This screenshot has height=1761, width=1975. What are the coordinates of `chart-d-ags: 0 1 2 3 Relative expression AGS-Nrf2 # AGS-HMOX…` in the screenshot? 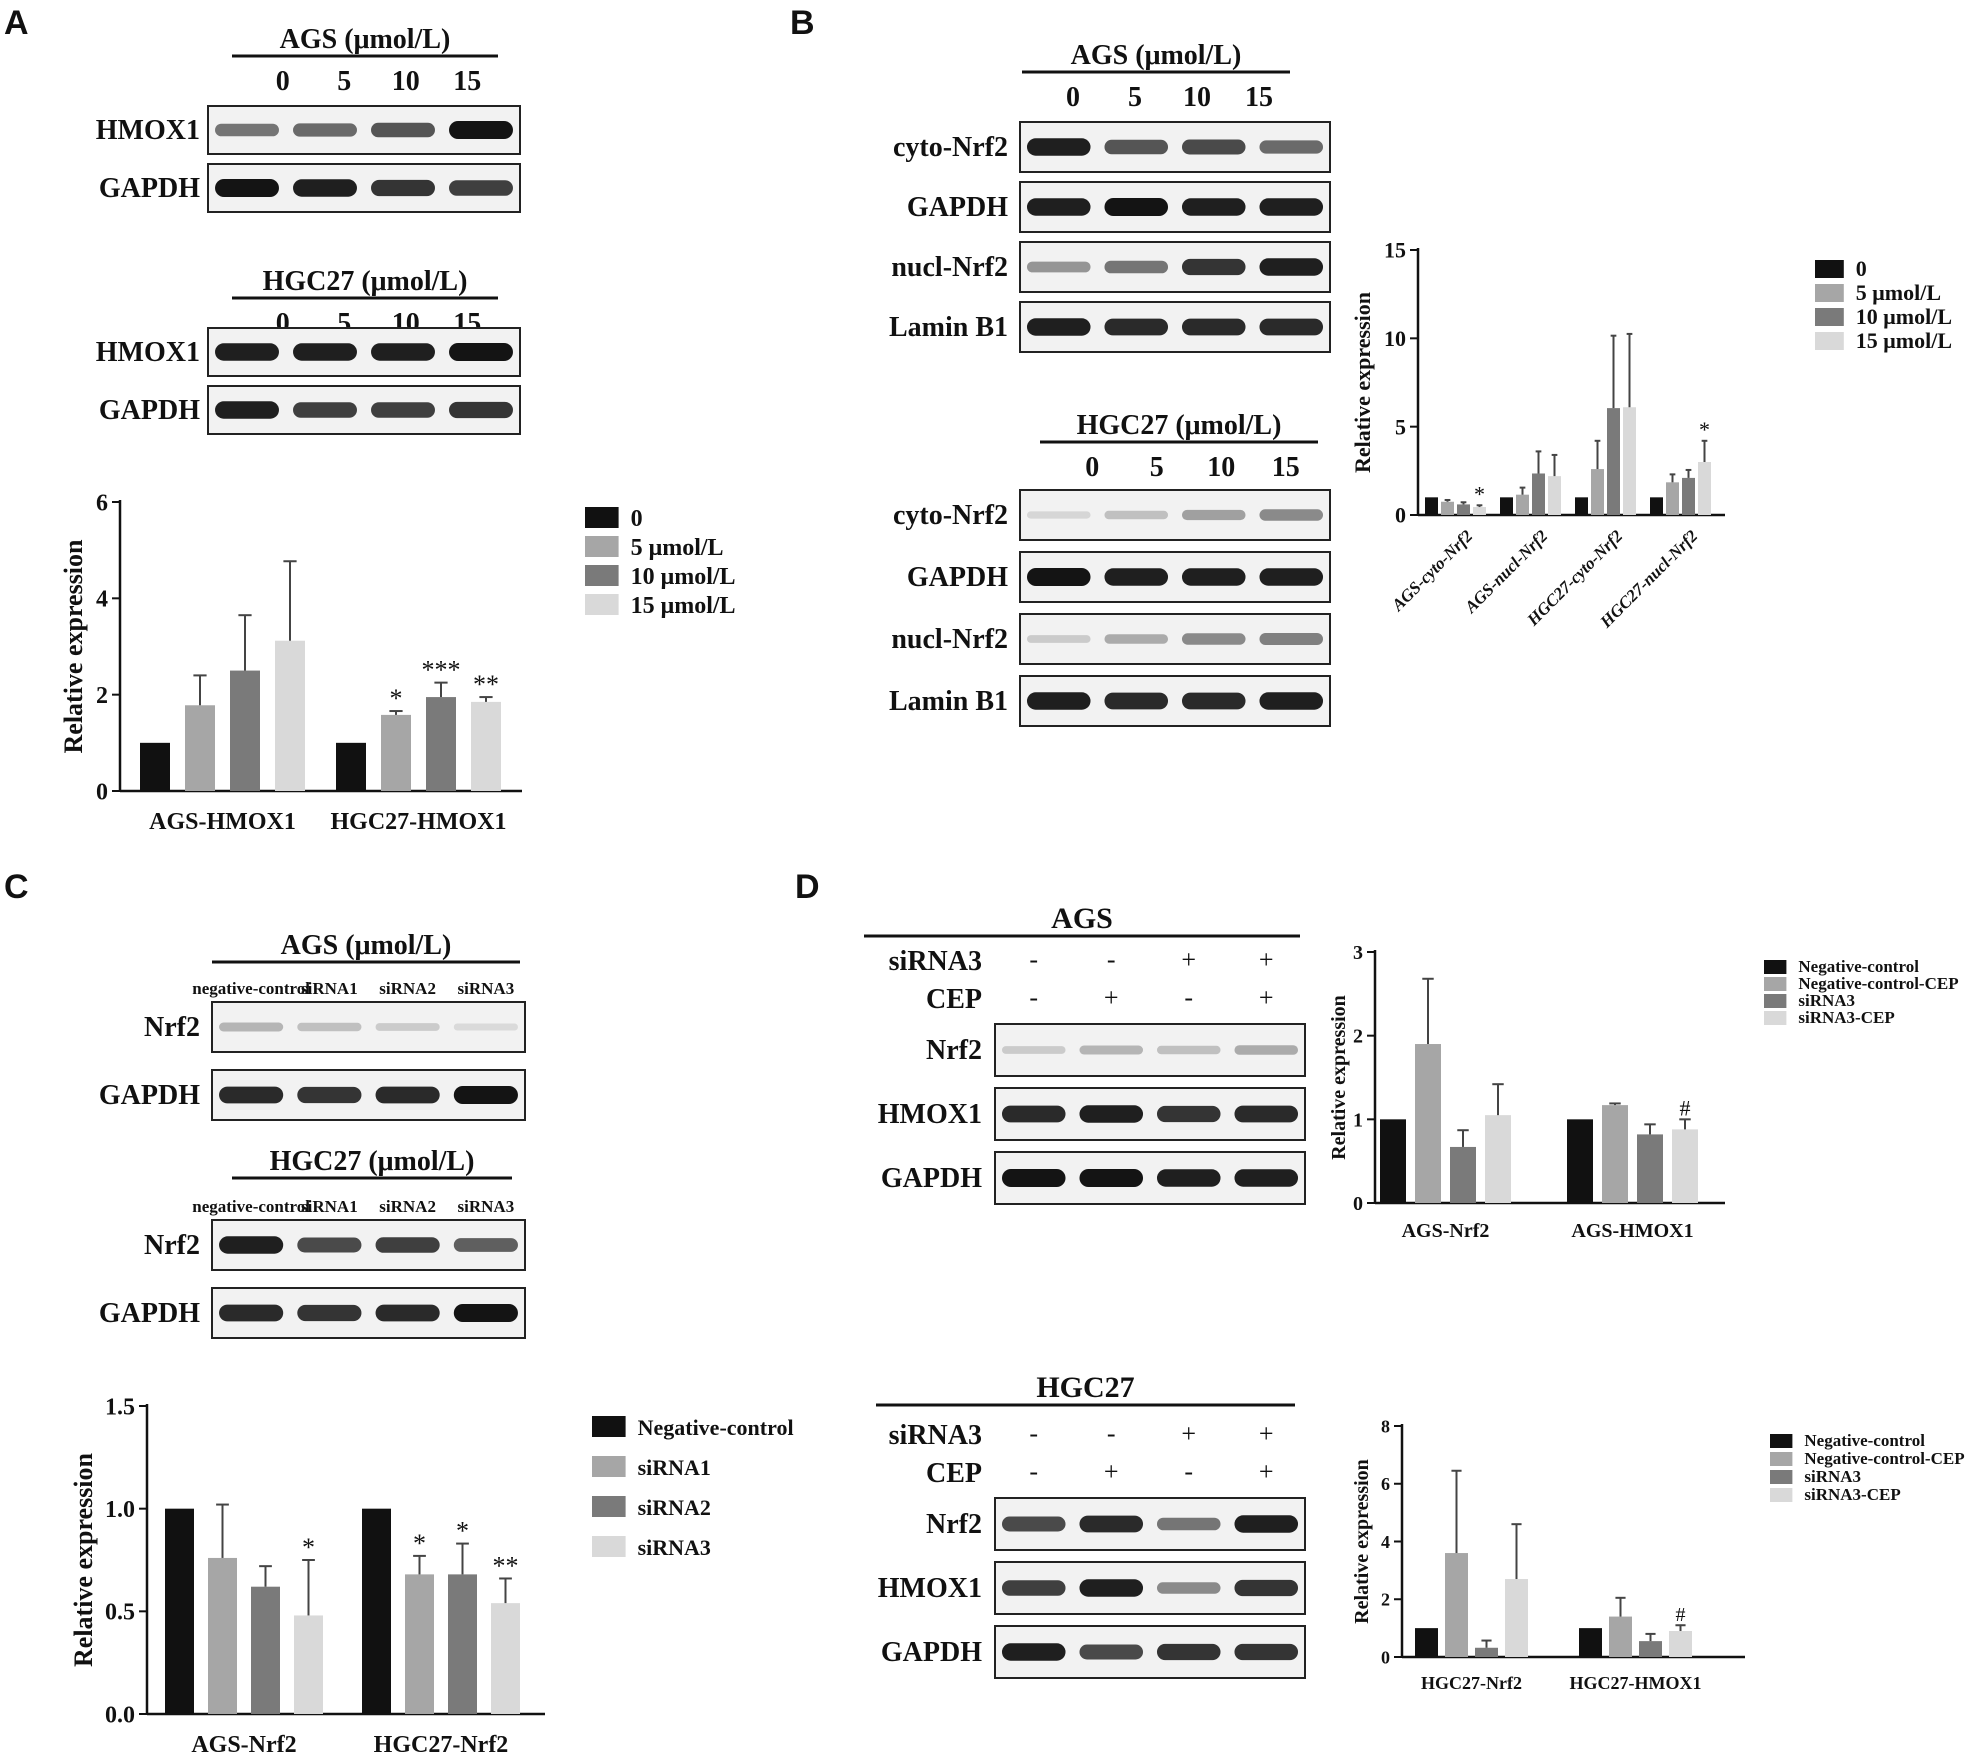 It's located at (1643, 1092).